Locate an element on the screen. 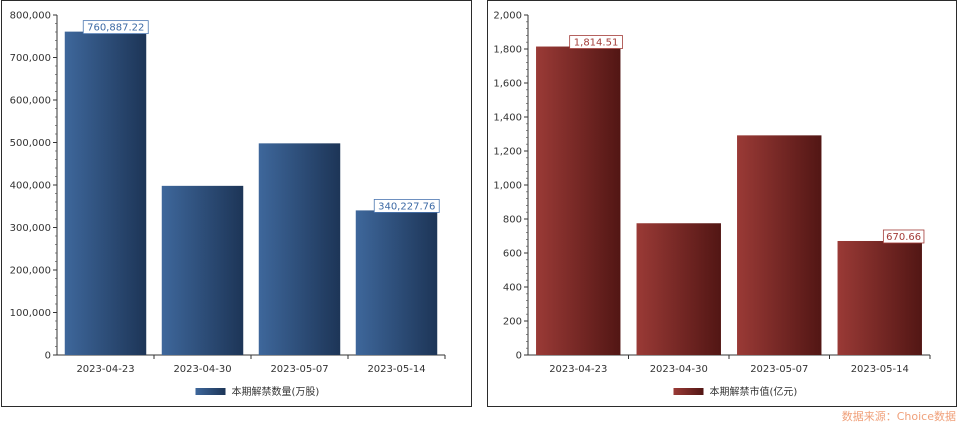  data-label: 1,814.51 is located at coordinates (596, 43).